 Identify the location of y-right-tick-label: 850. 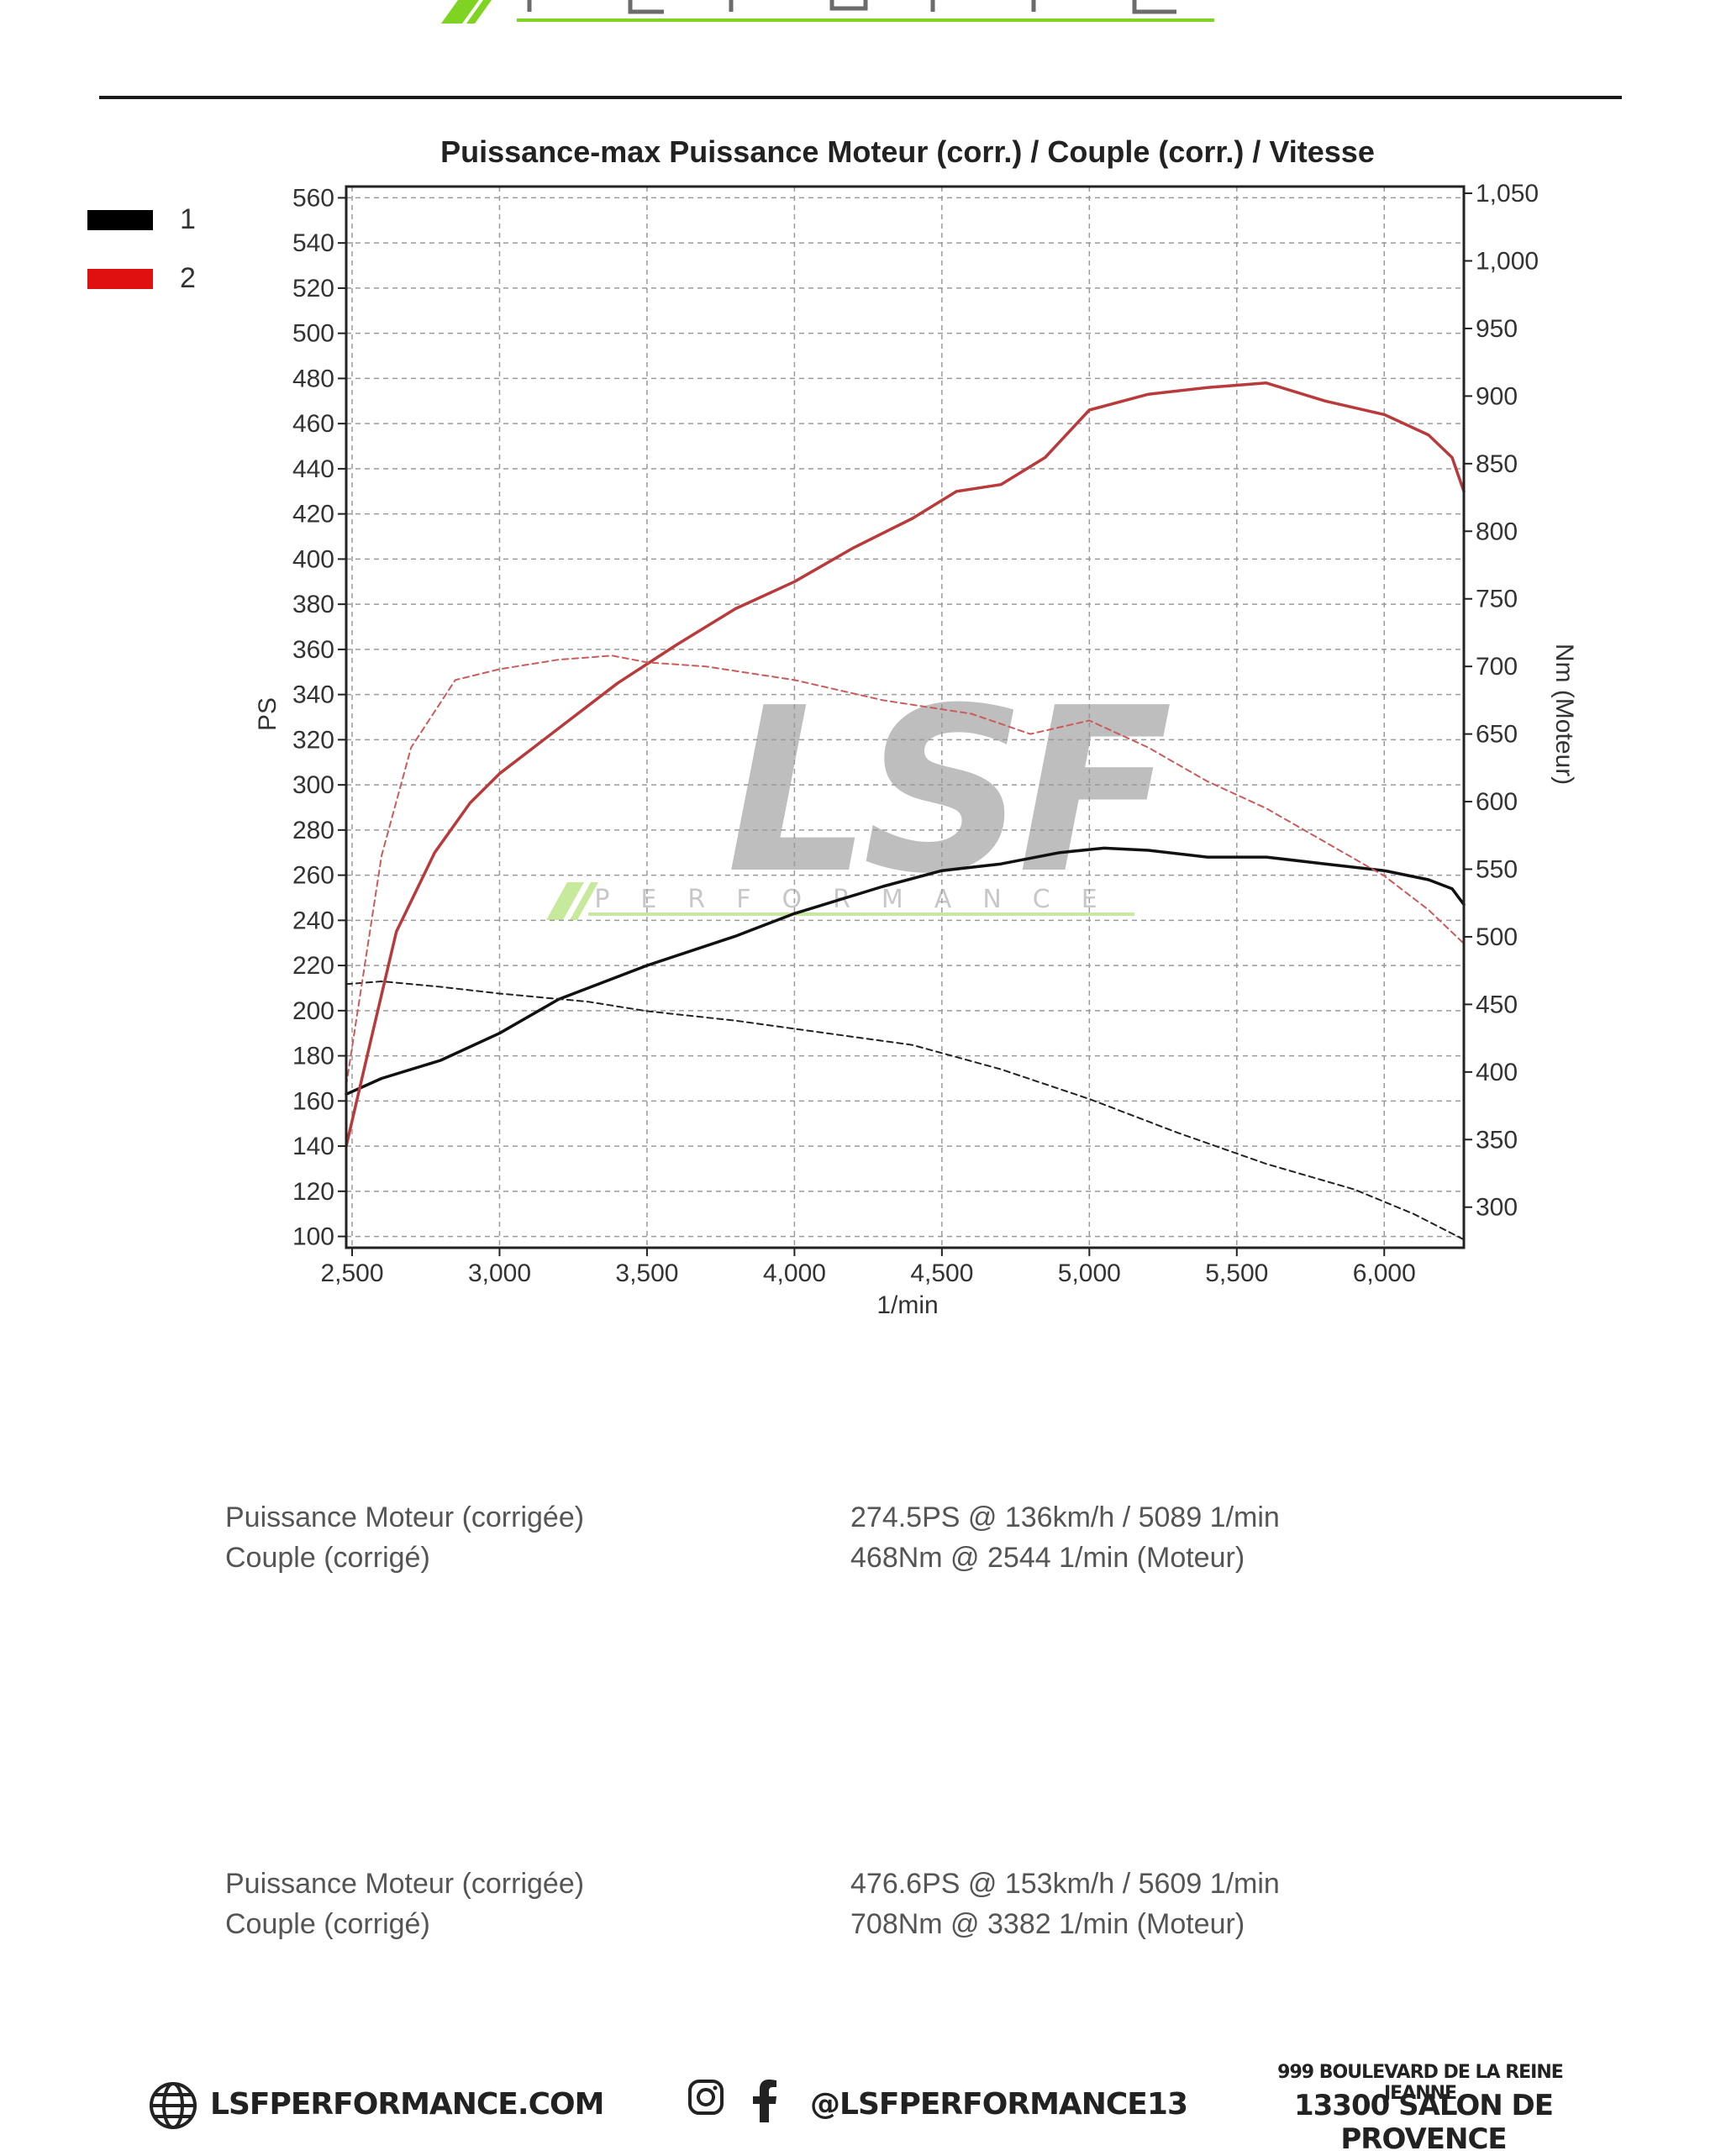
(1497, 464).